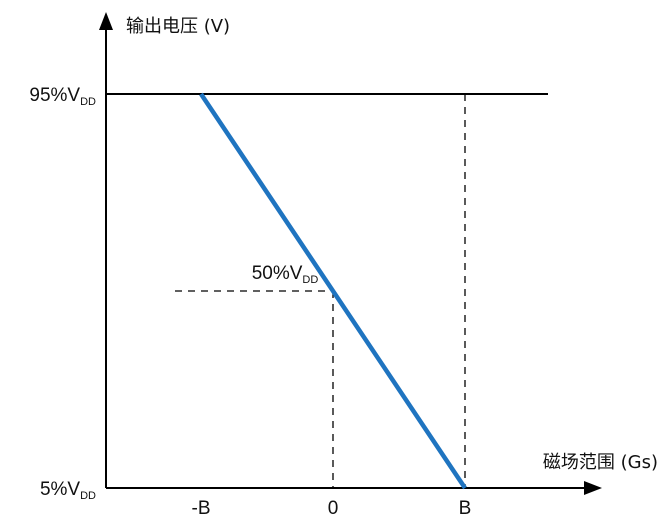  I want to click on x-tick-label-2: B, so click(465, 508).